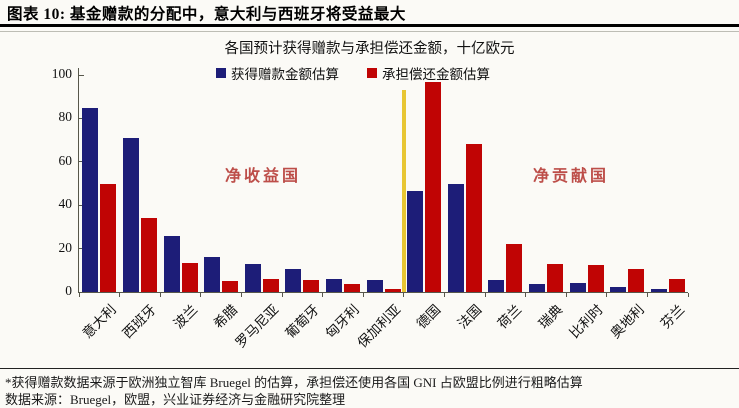 The width and height of the screenshot is (739, 408). I want to click on grant-legend-label: 获得赠款金额估算, so click(285, 74).